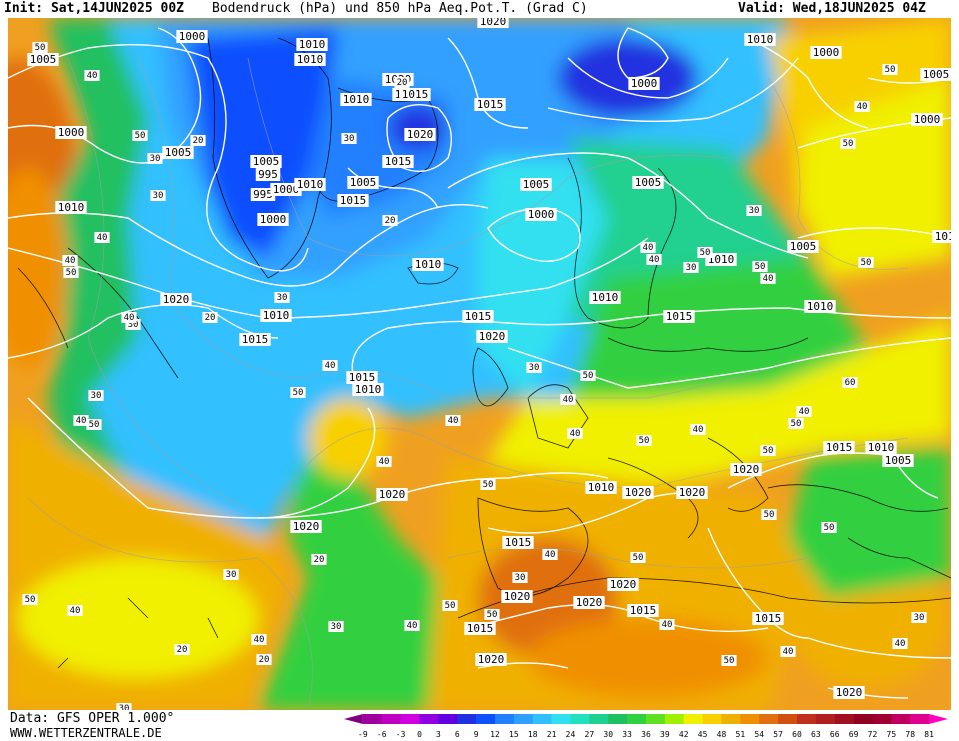 Image resolution: width=959 pixels, height=741 pixels. What do you see at coordinates (850, 383) in the screenshot?
I see `svg-text: 60` at bounding box center [850, 383].